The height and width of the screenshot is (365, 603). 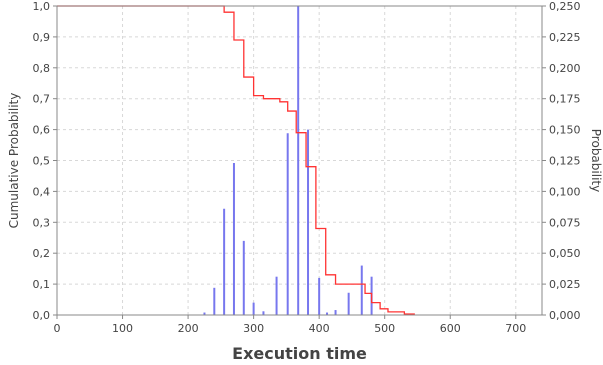 I want to click on y-left-tick-label: 0,7, so click(x=42, y=99).